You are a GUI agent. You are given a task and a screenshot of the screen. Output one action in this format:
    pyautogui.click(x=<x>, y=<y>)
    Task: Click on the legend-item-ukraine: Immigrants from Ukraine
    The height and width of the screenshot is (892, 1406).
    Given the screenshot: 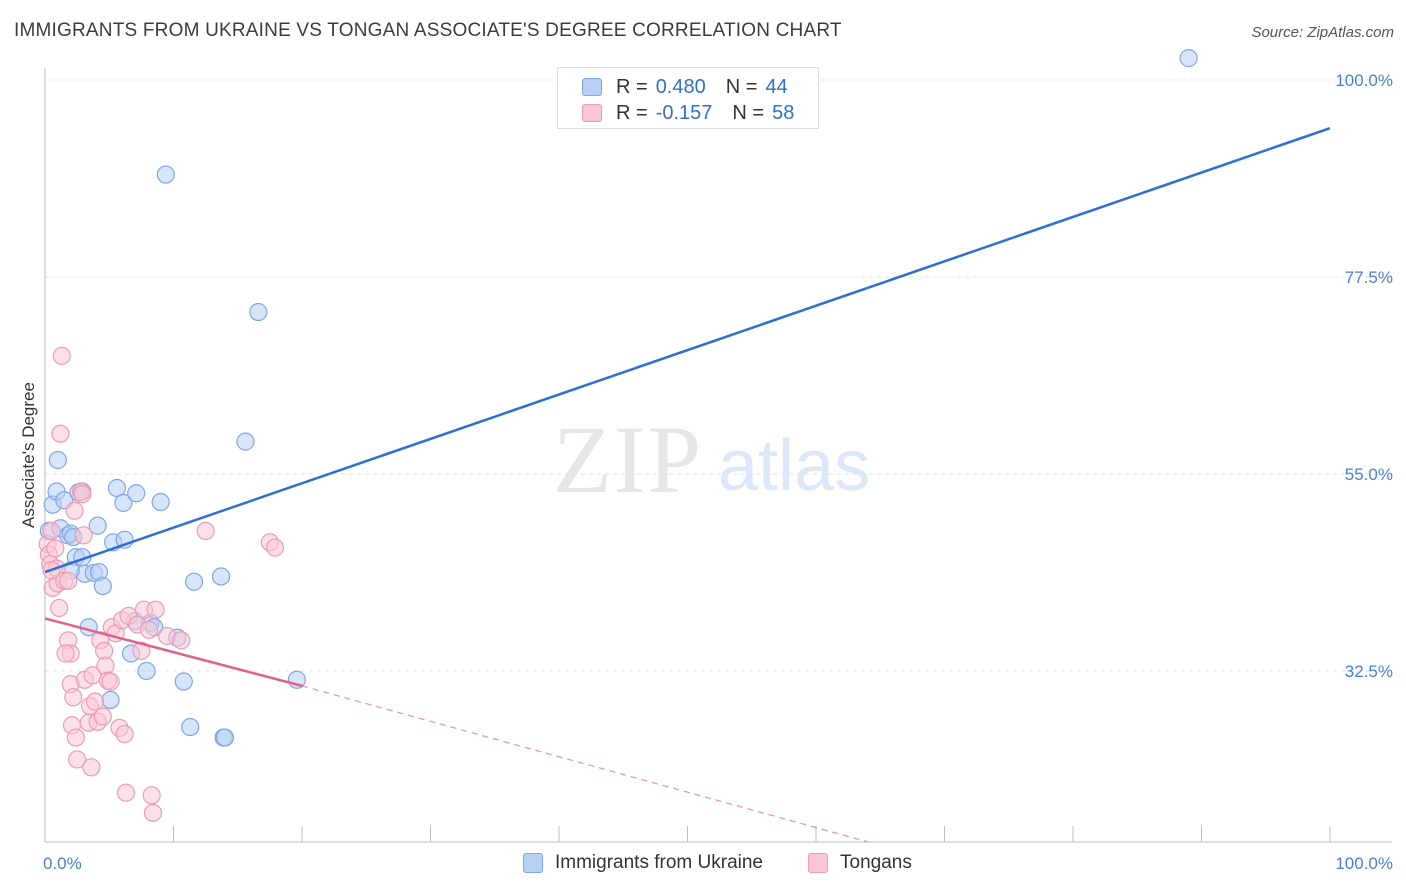 What is the action you would take?
    pyautogui.click(x=643, y=863)
    